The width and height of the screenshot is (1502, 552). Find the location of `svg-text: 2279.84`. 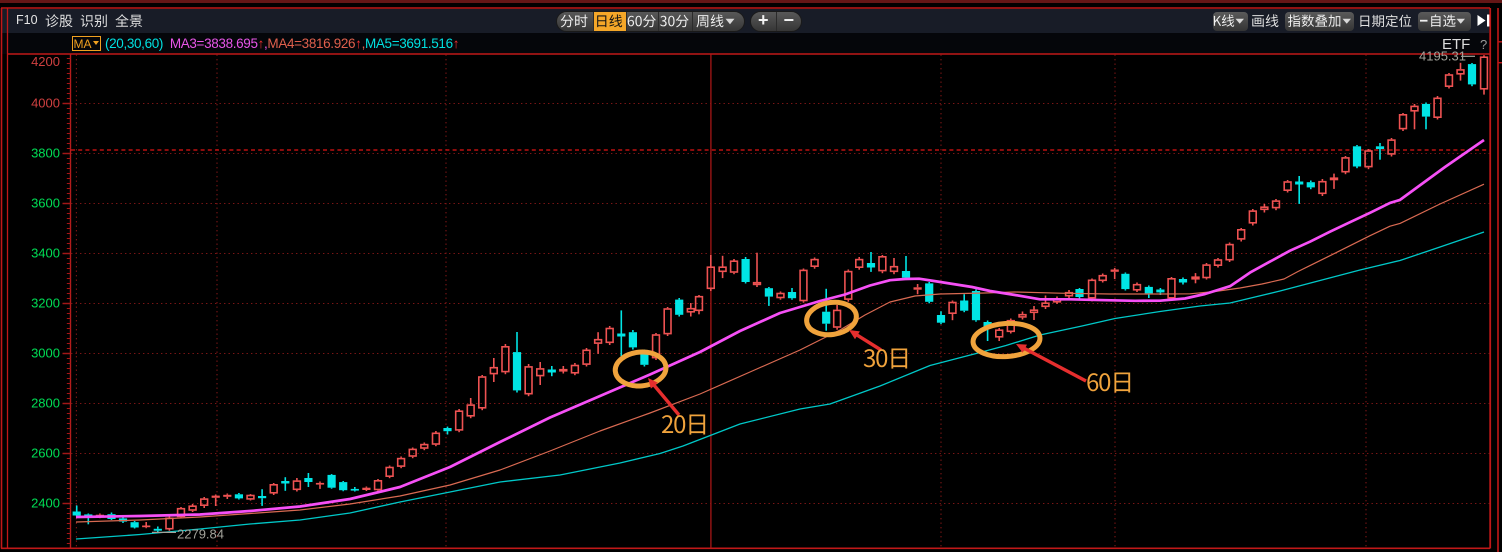

svg-text: 2279.84 is located at coordinates (200, 534).